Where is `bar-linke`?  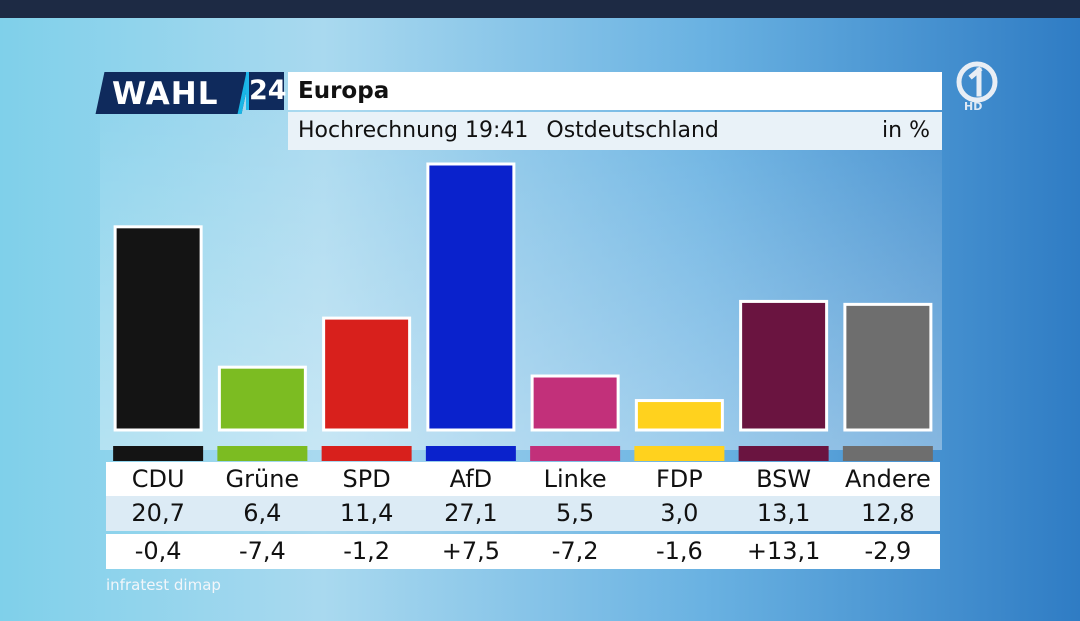 bar-linke is located at coordinates (575, 403).